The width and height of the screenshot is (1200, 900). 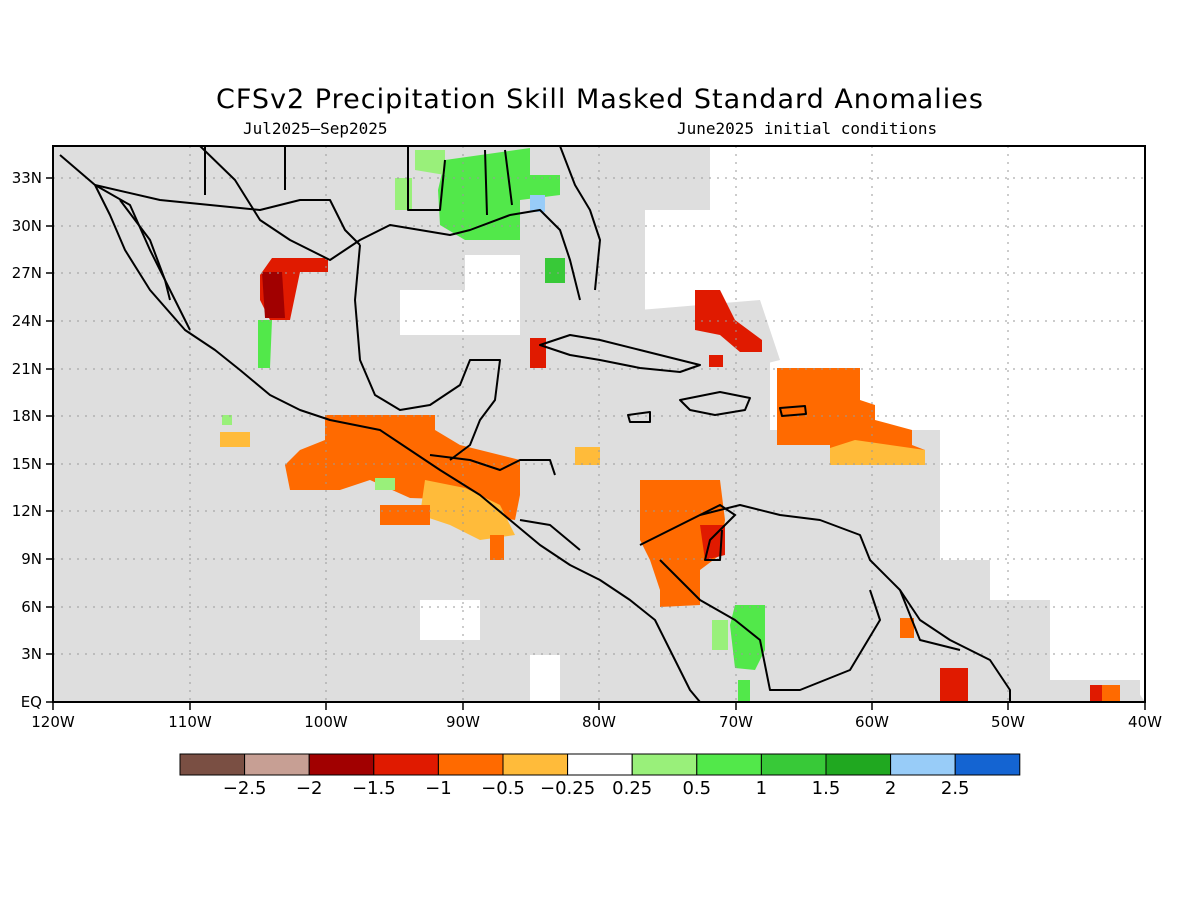 I want to click on initial-conditions: June2025 initial conditions, so click(x=807, y=128).